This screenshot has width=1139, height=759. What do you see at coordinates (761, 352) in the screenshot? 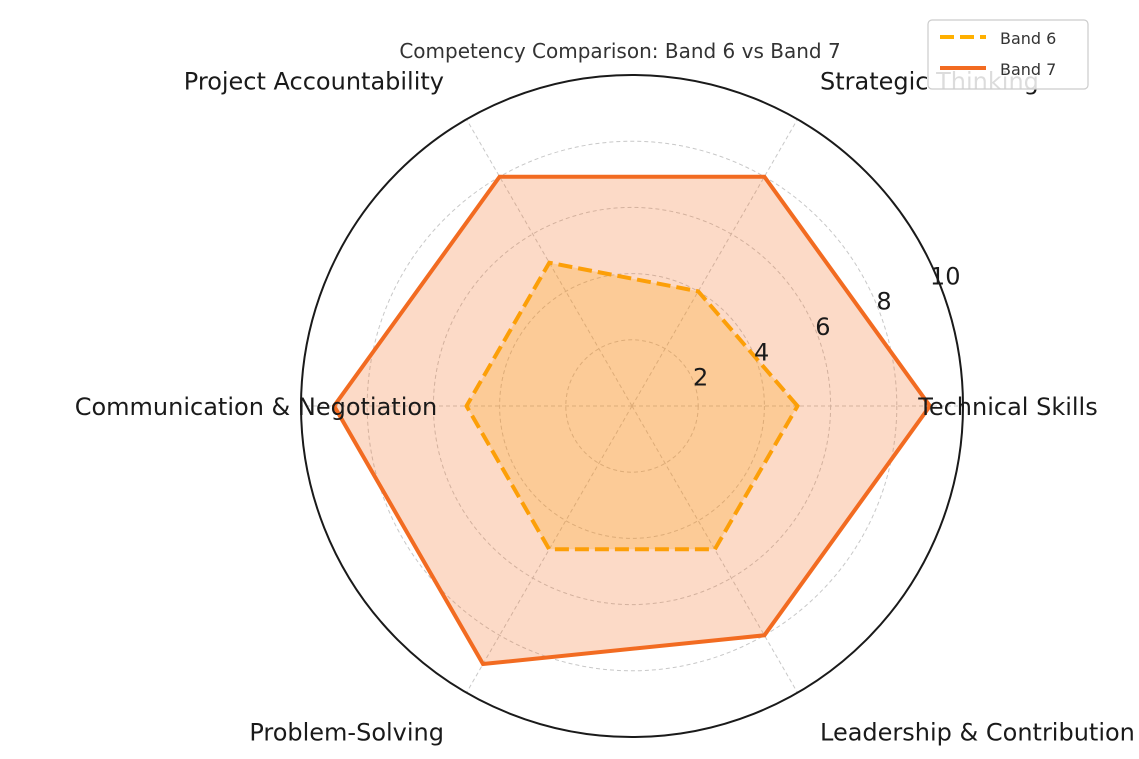
I see `r-tick-label-4: 4` at bounding box center [761, 352].